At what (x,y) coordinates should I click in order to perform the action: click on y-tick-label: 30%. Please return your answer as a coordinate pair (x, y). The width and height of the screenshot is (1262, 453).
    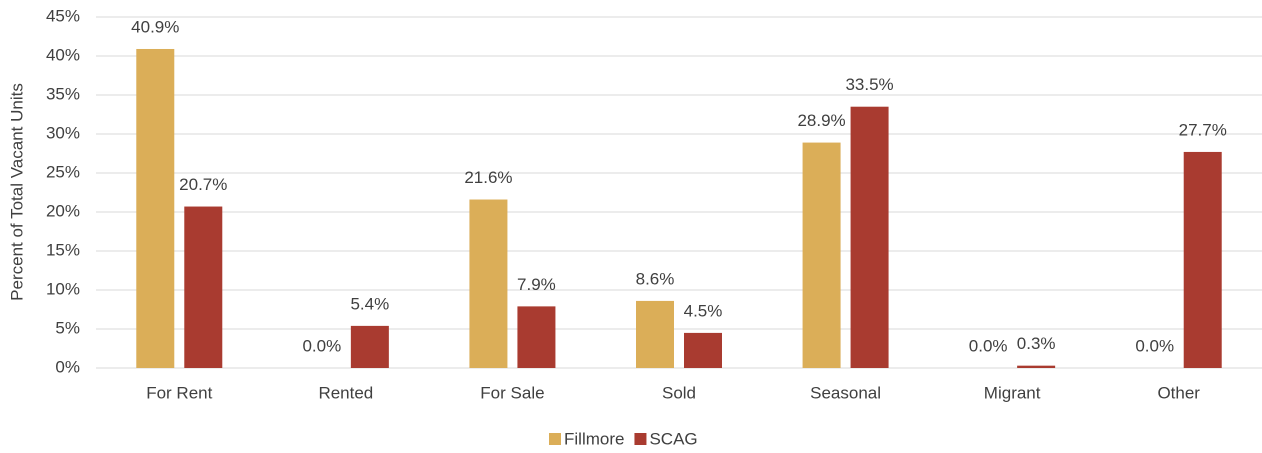
    Looking at the image, I should click on (63, 132).